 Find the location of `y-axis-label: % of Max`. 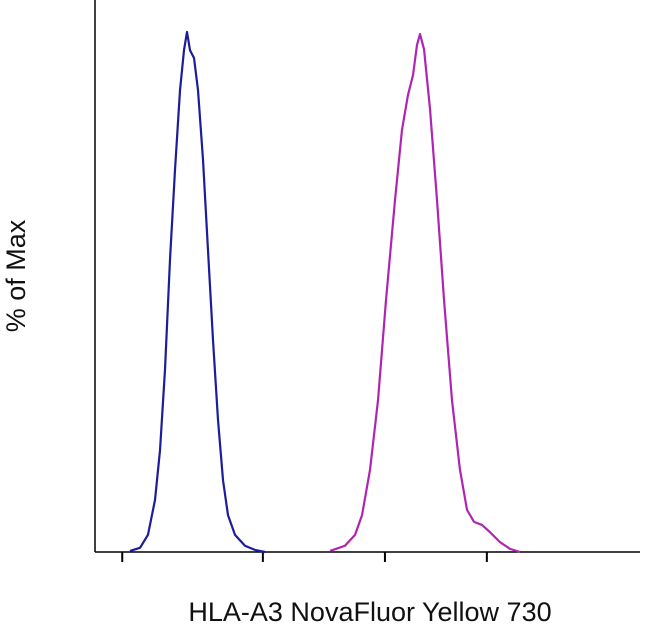

y-axis-label: % of Max is located at coordinates (16, 275).